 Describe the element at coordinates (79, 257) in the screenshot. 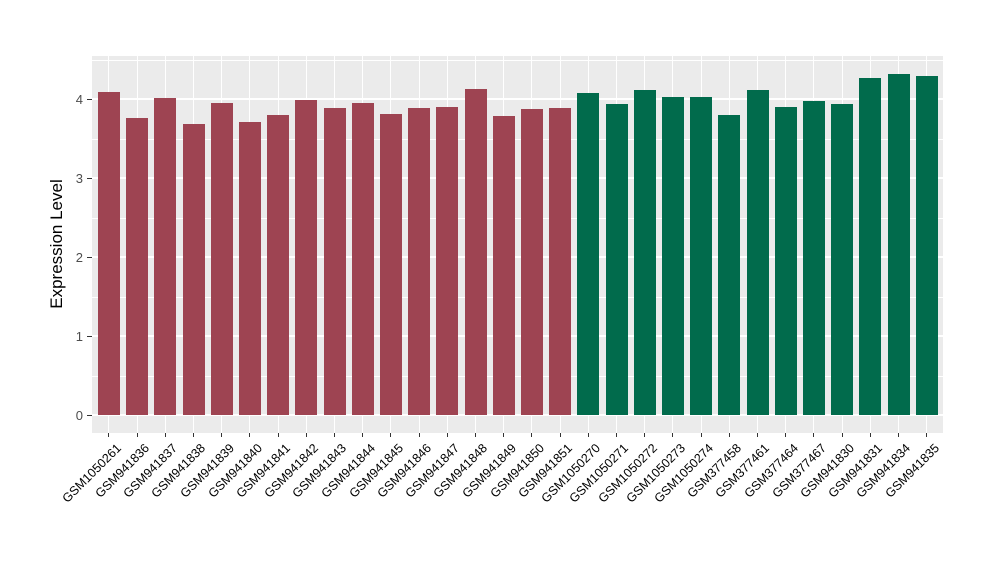

I see `y-axis-tick-label: 2` at that location.